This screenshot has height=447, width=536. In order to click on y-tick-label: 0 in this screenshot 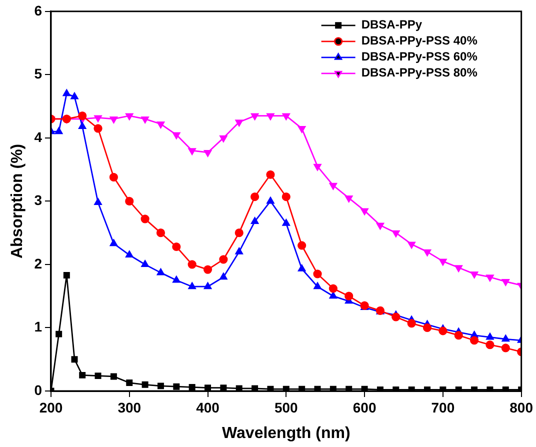, I will do `click(38, 390)`.